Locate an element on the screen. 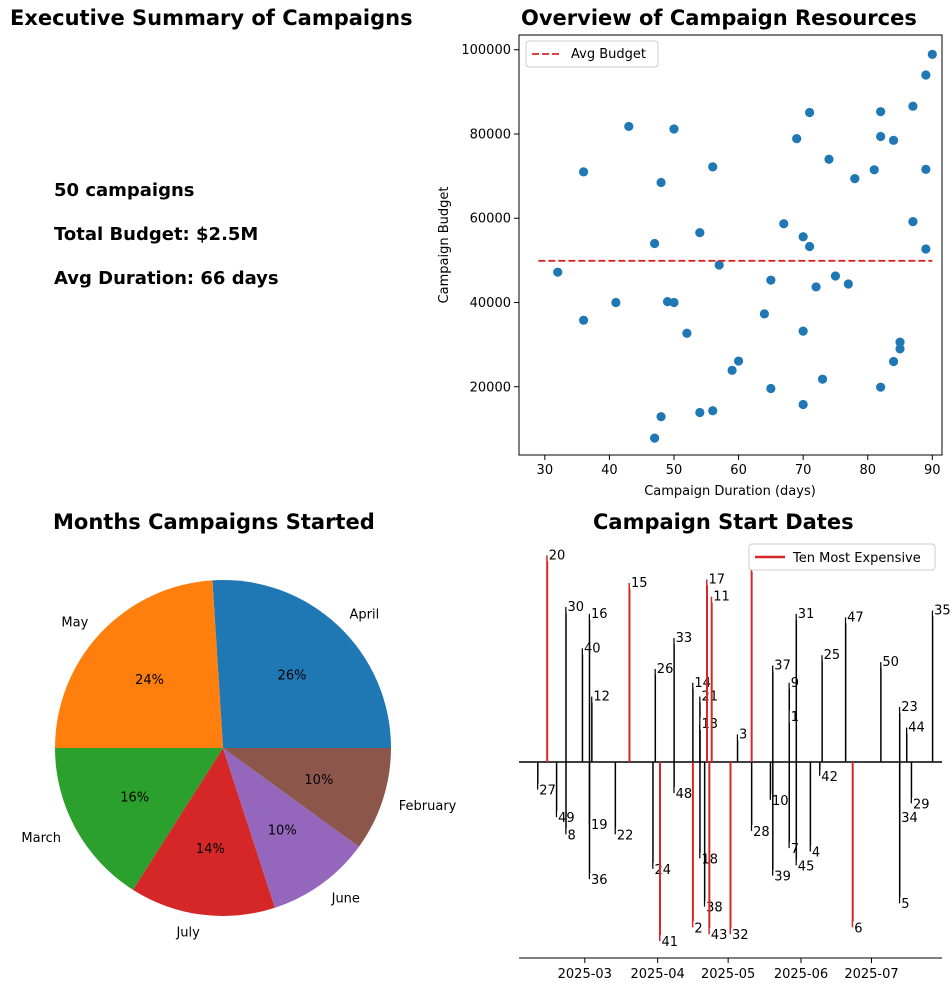  timeline-event-label: 45 is located at coordinates (806, 866).